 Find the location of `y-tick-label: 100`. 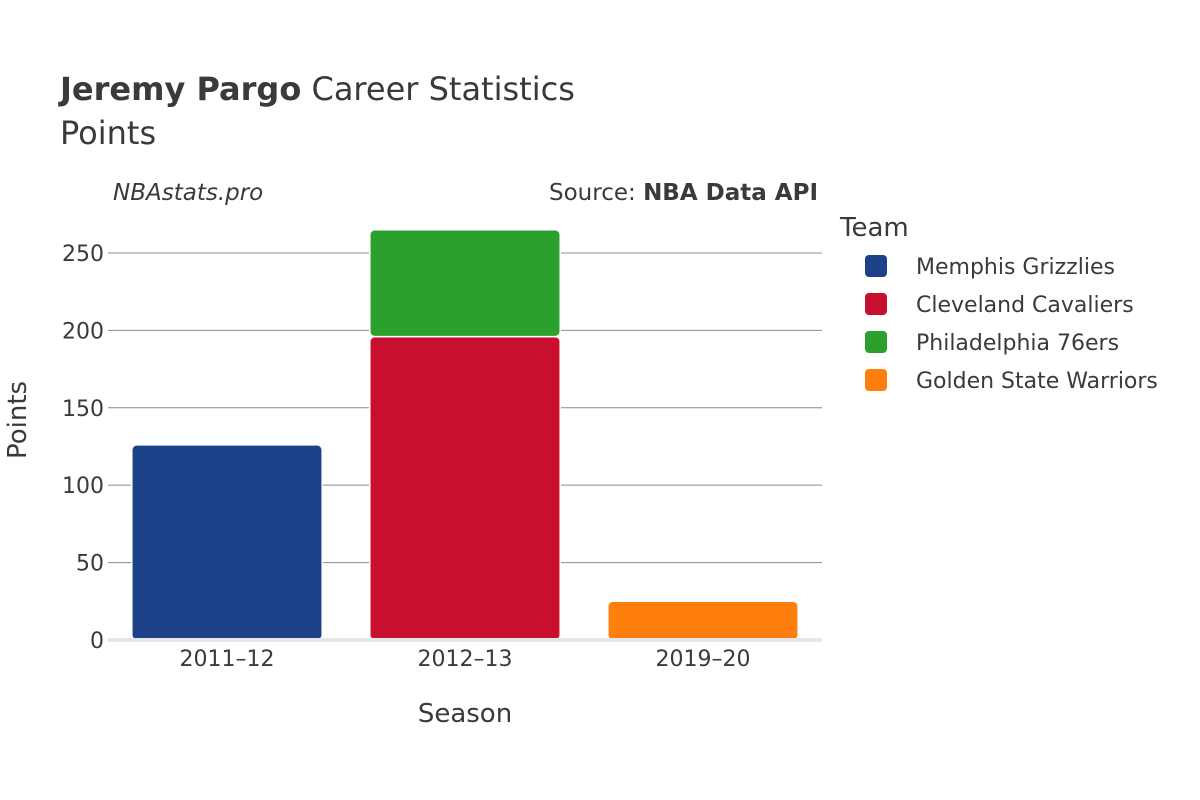

y-tick-label: 100 is located at coordinates (83, 486).